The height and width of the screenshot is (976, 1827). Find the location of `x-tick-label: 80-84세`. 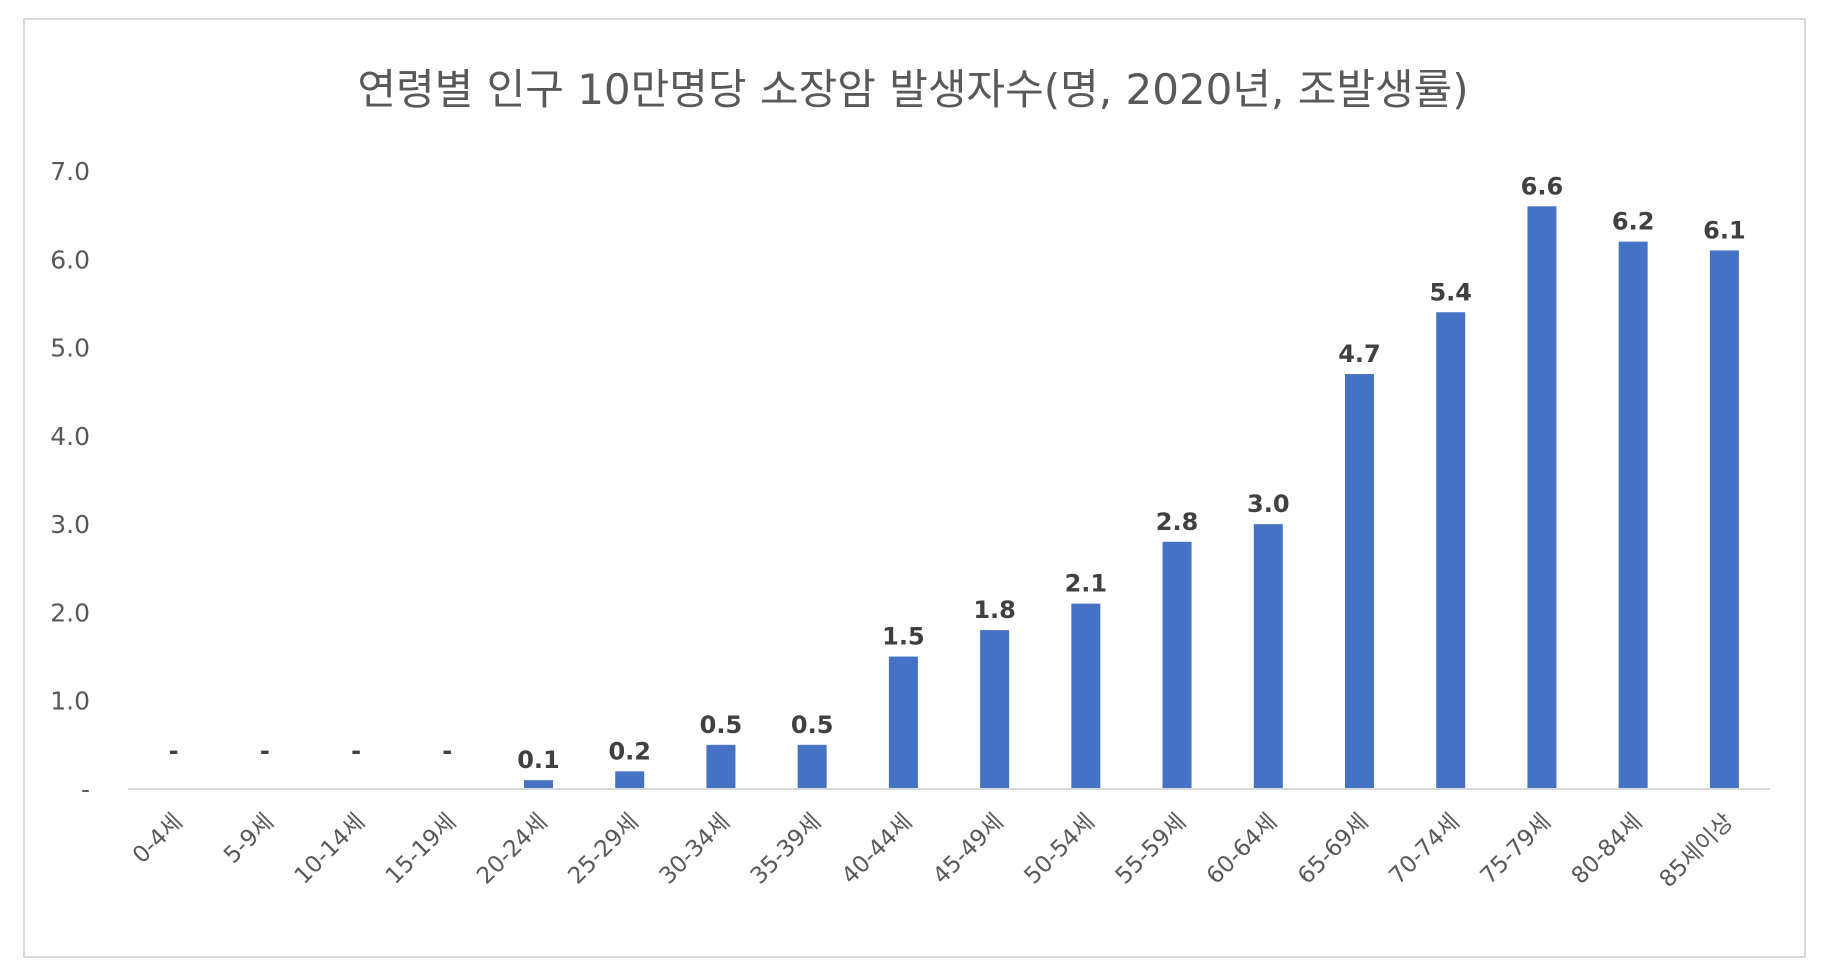

x-tick-label: 80-84세 is located at coordinates (1607, 849).